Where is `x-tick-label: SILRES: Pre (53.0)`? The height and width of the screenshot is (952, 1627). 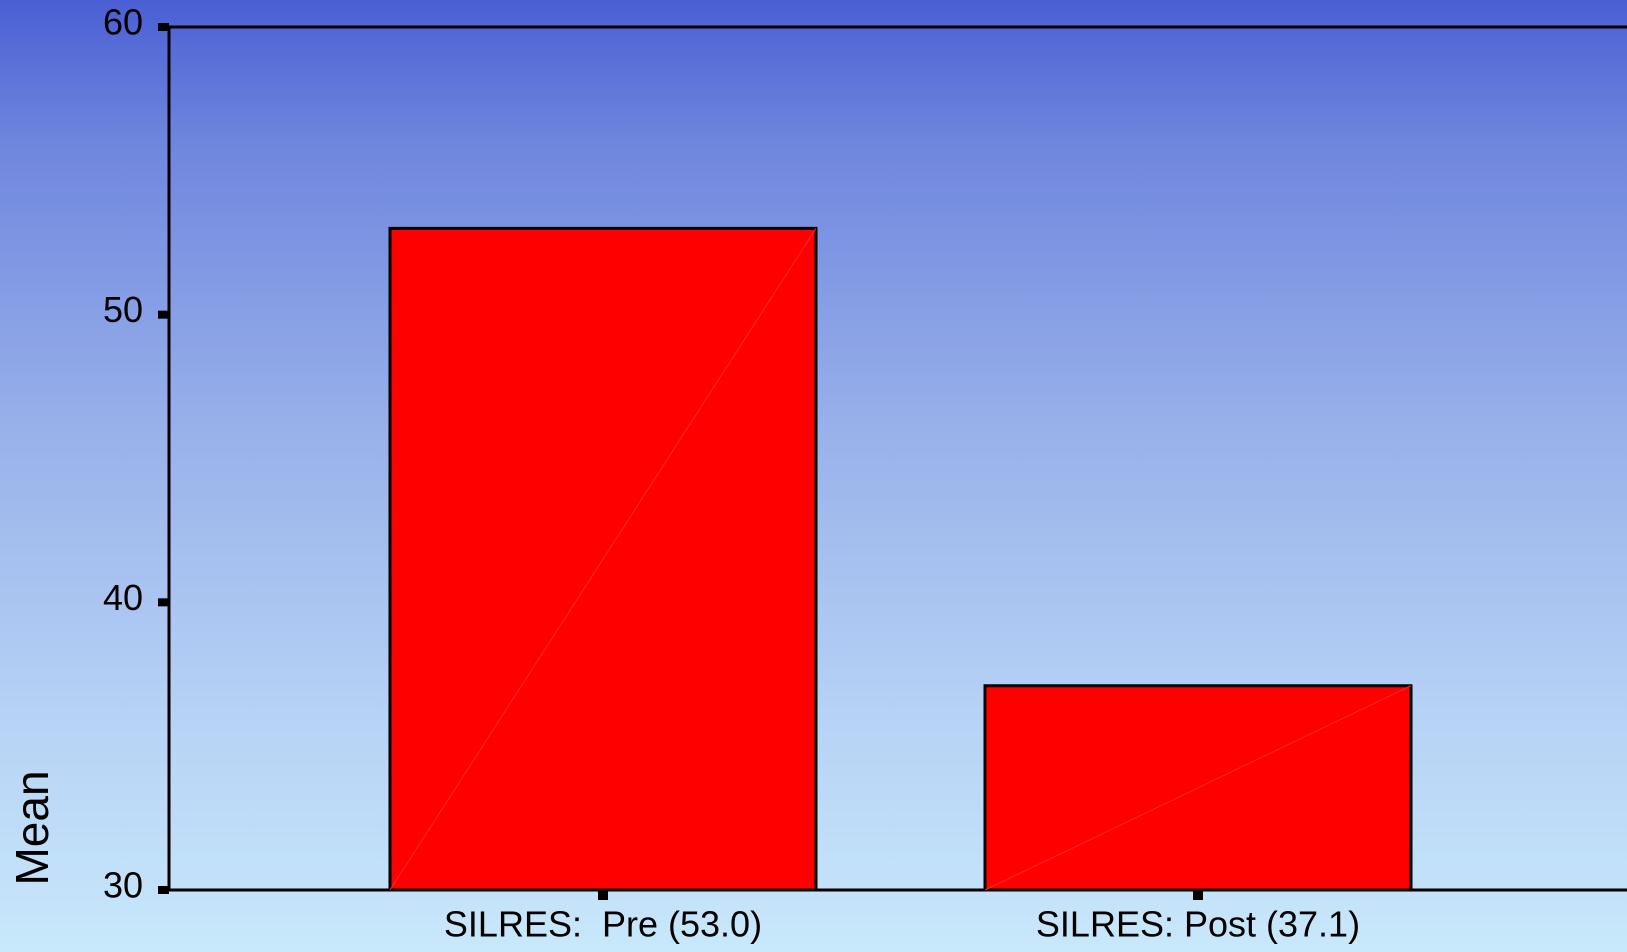 x-tick-label: SILRES: Pre (53.0) is located at coordinates (603, 924).